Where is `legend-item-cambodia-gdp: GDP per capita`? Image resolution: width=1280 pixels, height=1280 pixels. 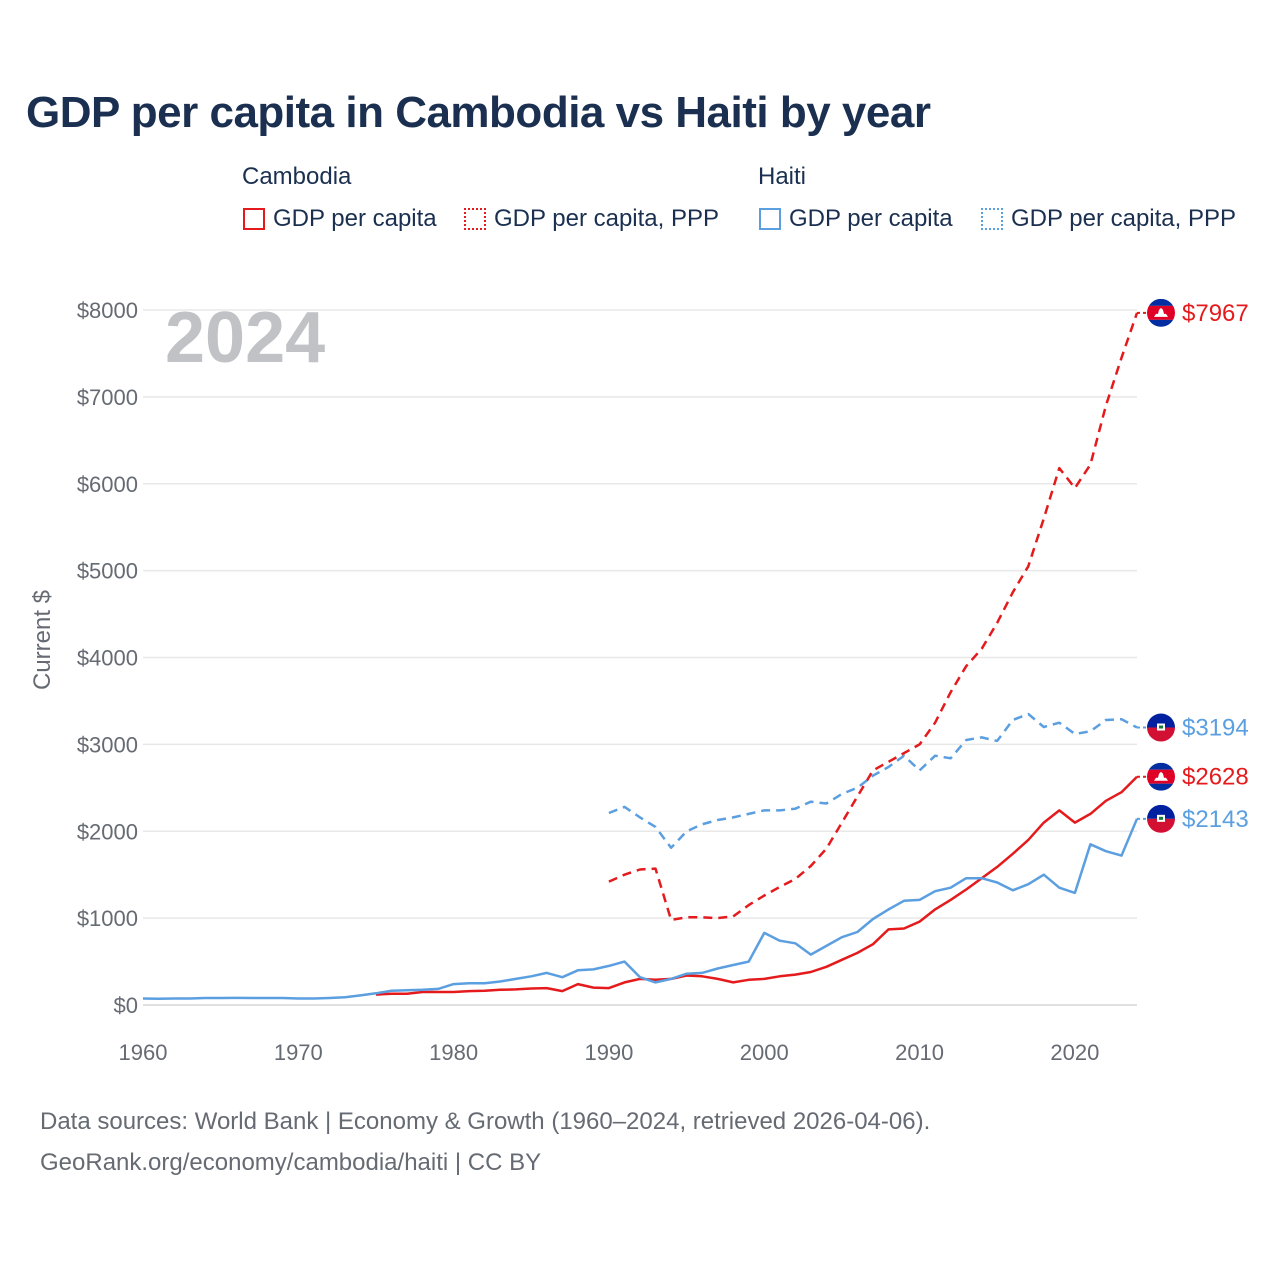 legend-item-cambodia-gdp: GDP per capita is located at coordinates (340, 219).